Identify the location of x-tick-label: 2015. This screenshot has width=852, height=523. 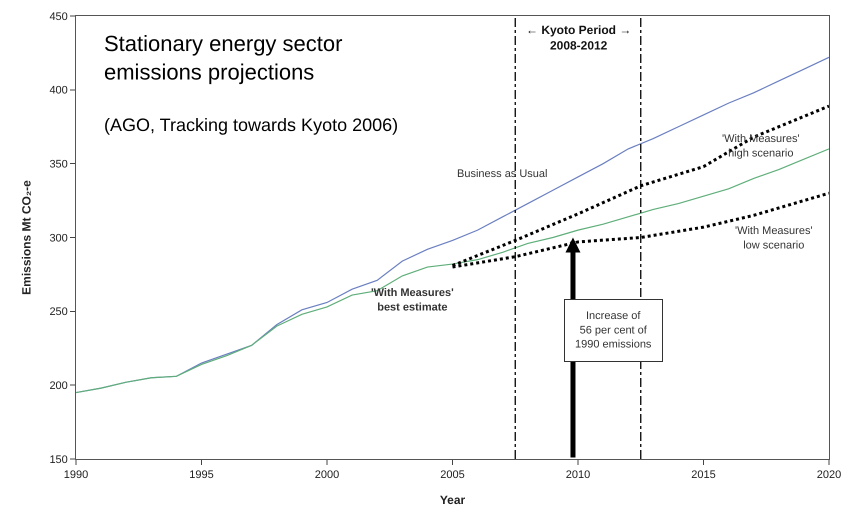
(703, 475).